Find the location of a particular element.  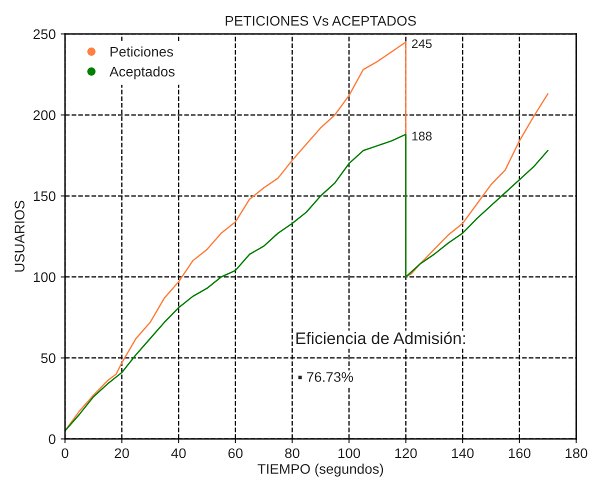

x-tick-label: 100 is located at coordinates (349, 453).